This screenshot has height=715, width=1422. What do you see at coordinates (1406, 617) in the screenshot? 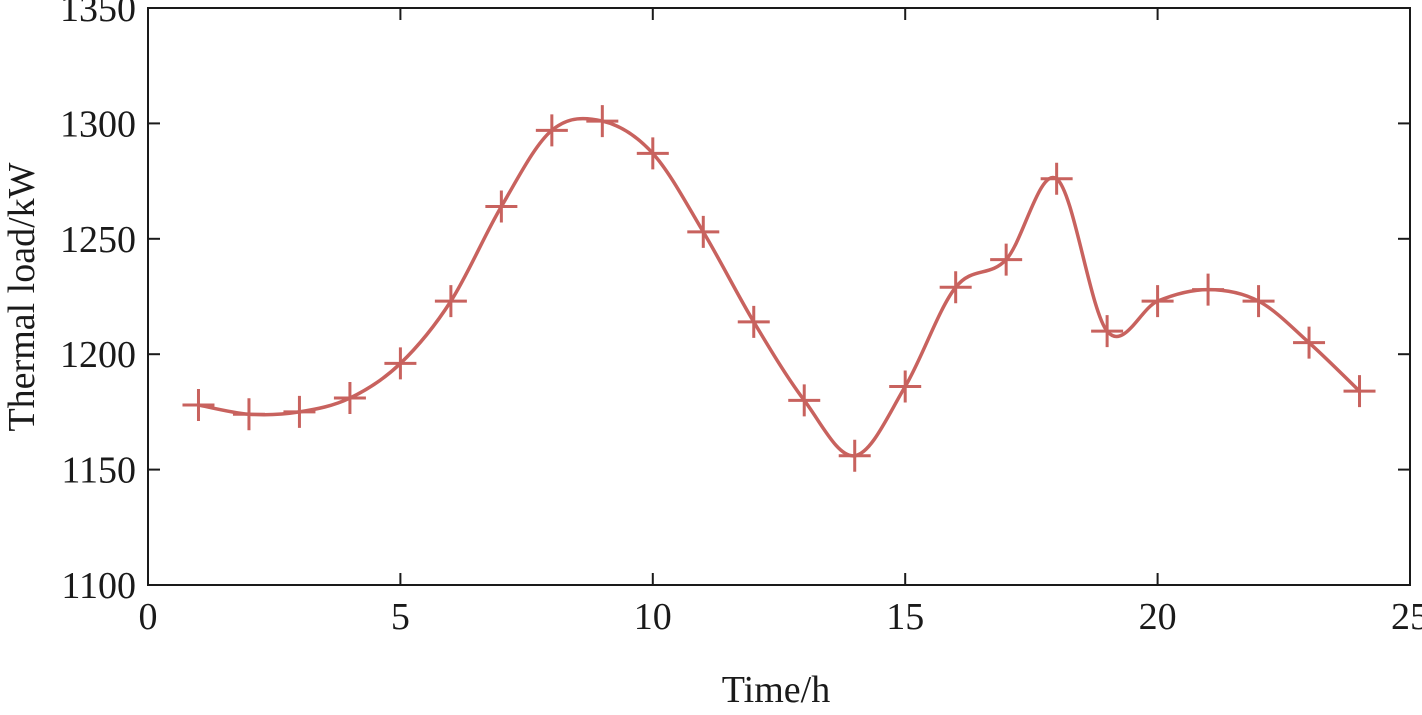
I see `x-tick-label: 25` at bounding box center [1406, 617].